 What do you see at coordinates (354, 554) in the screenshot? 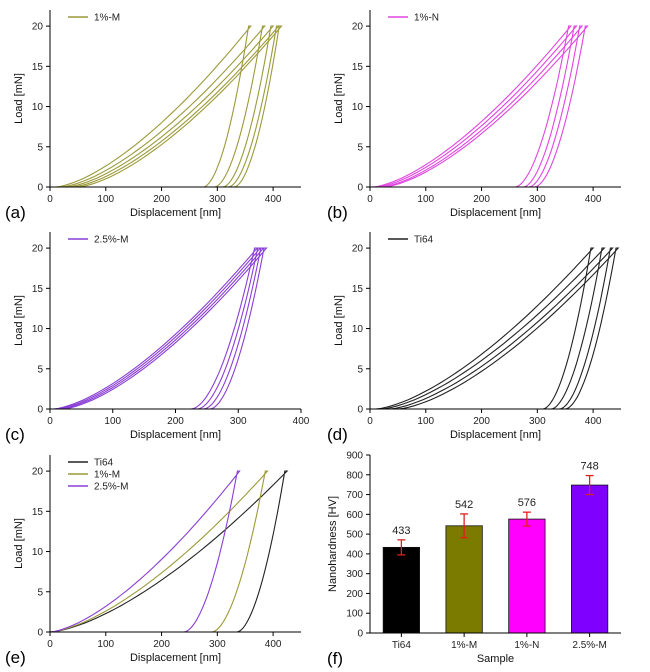
I see `y-tick-label: 400` at bounding box center [354, 554].